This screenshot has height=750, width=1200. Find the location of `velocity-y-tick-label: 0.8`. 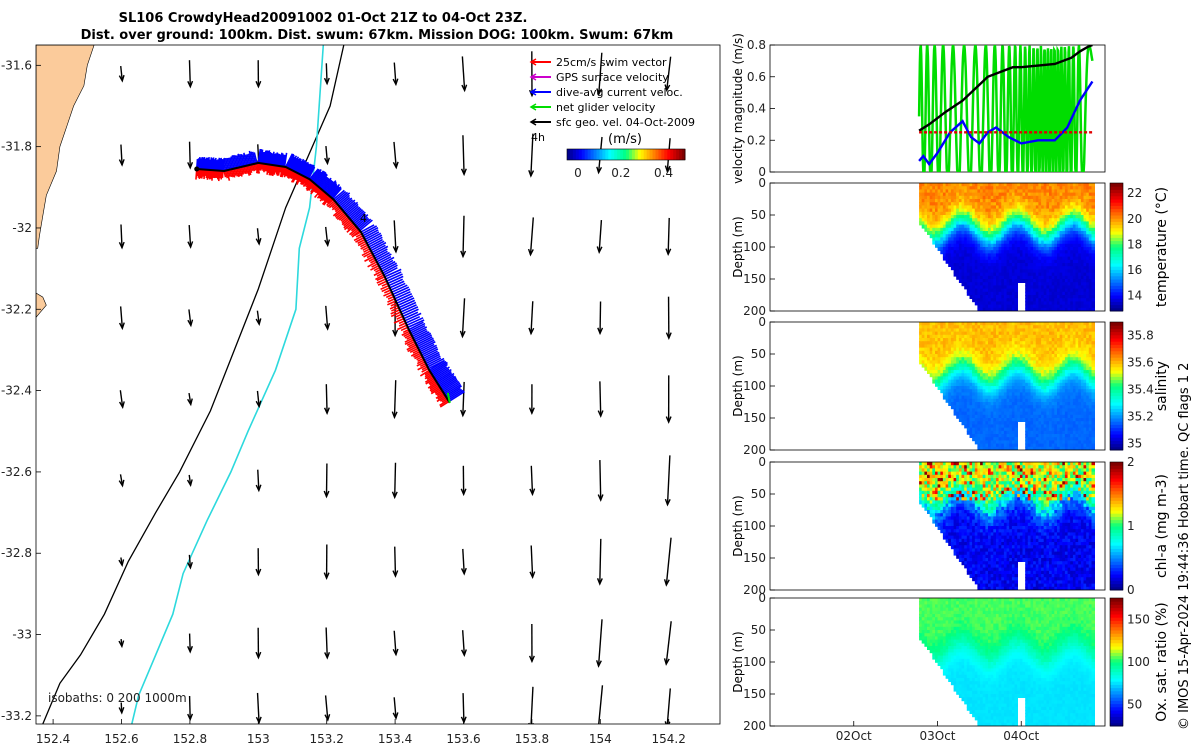

velocity-y-tick-label: 0.8 is located at coordinates (756, 45).